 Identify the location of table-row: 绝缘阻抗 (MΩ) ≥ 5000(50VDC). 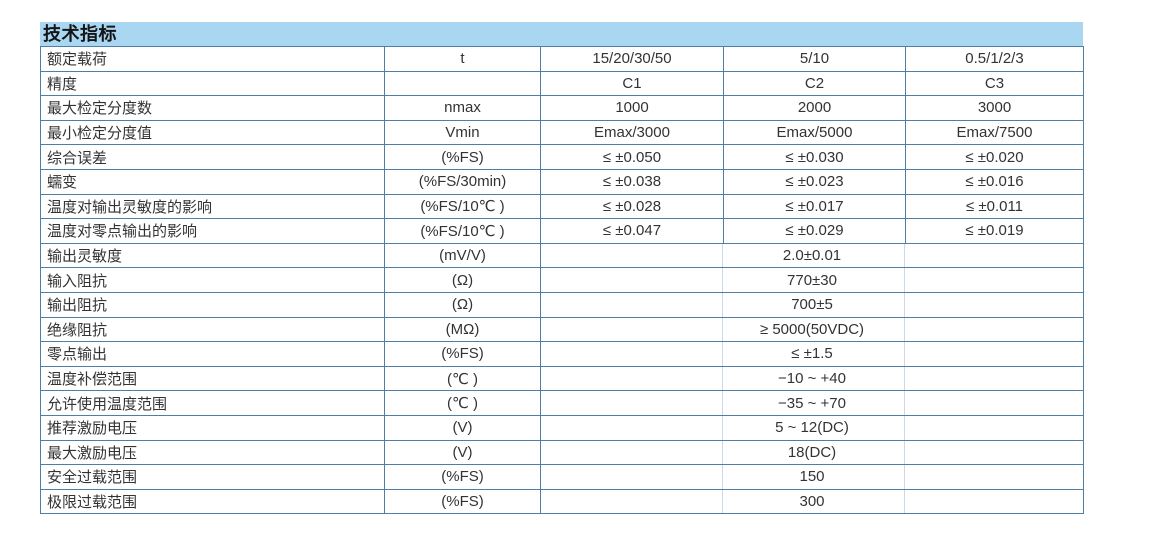
(562, 329).